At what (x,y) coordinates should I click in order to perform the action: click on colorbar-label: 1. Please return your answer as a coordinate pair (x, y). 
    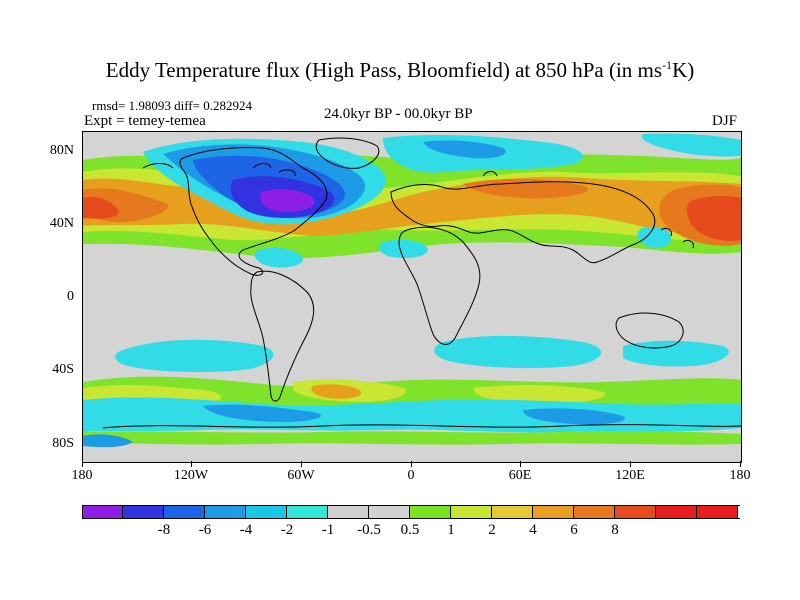
    Looking at the image, I should click on (451, 530).